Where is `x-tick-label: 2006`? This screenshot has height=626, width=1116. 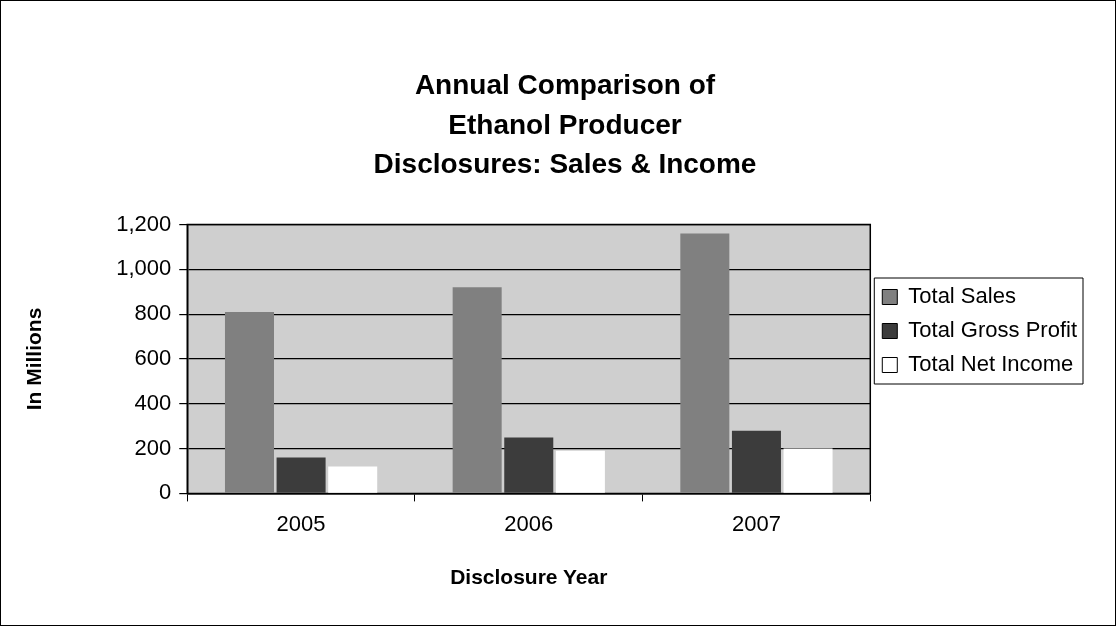 x-tick-label: 2006 is located at coordinates (529, 523).